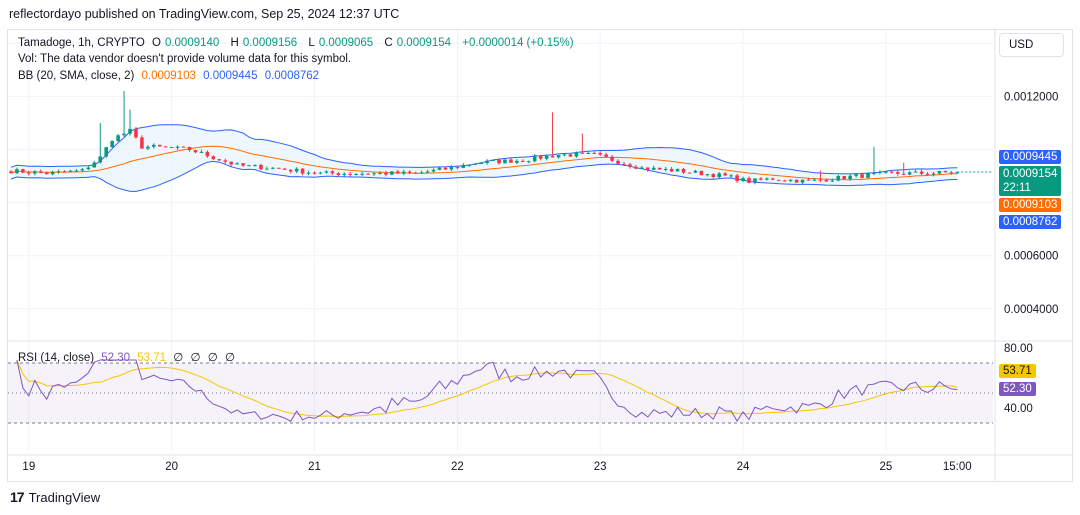 The image size is (1080, 515). I want to click on time-tick-label: 21, so click(314, 467).